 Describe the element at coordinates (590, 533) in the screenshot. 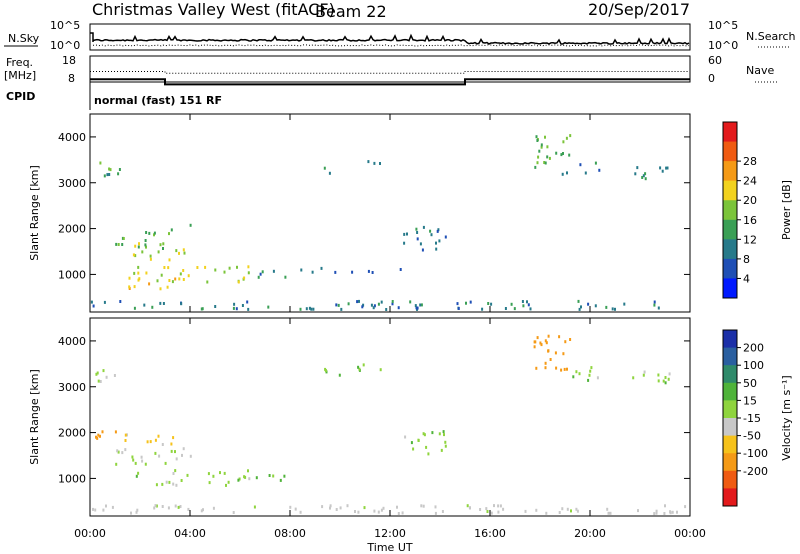

I see `x-tick-label: 20:00` at that location.